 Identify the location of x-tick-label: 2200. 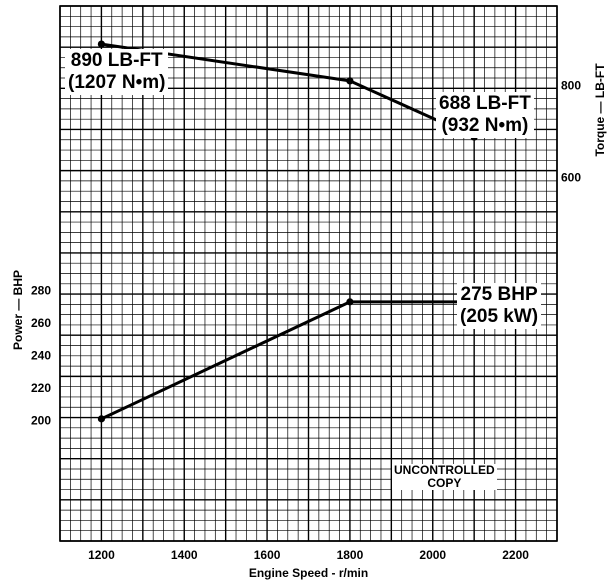
(515, 555).